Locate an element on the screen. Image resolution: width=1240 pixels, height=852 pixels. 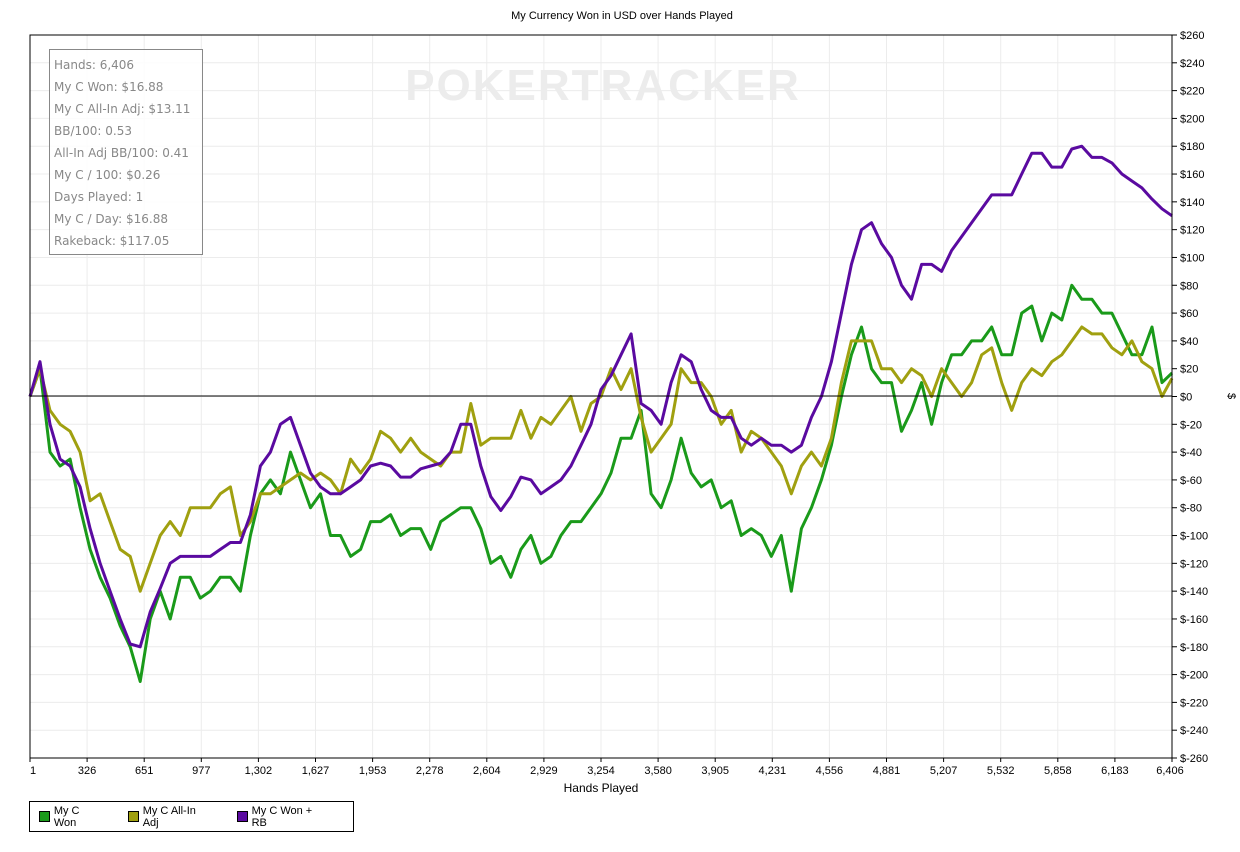
x-tick-label: 2,278 is located at coordinates (430, 771).